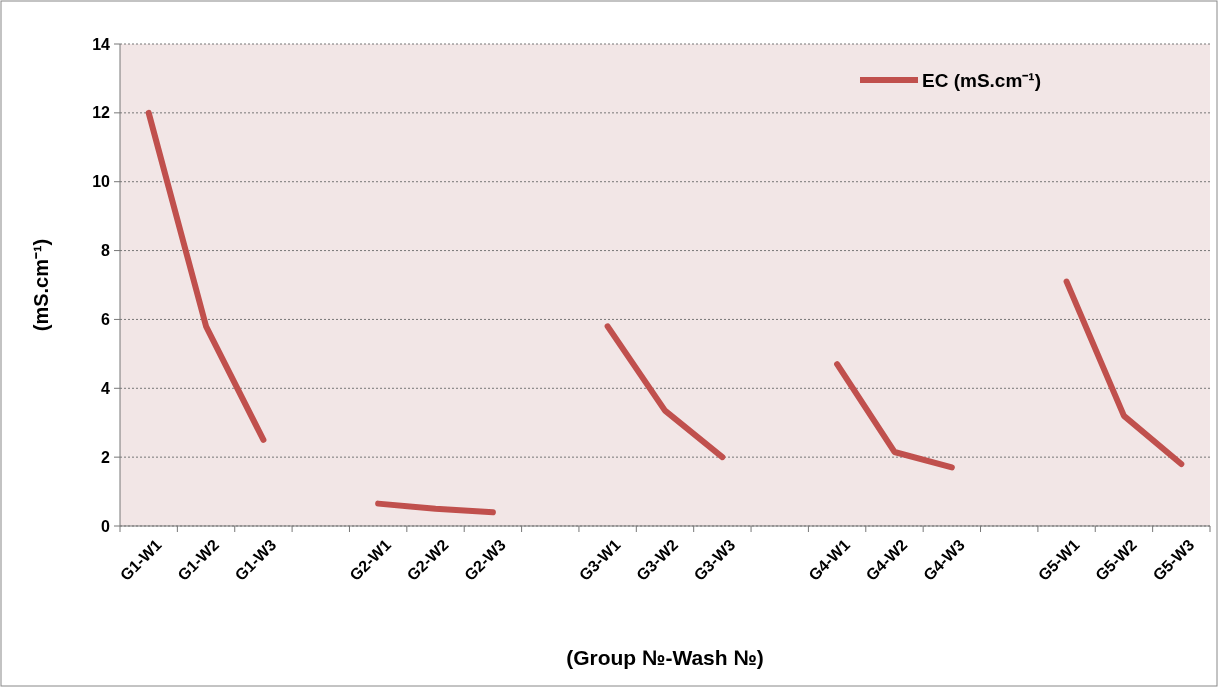 Image resolution: width=1218 pixels, height=687 pixels. I want to click on legend-label: EC (mS.cm⁻¹), so click(981, 80).